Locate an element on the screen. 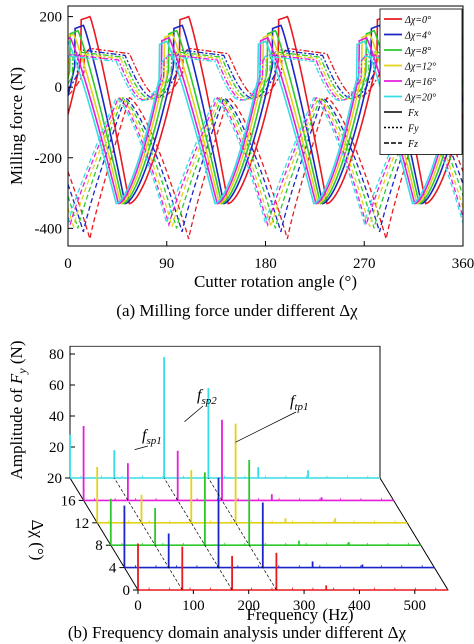  freq-tick-label-1: 100 is located at coordinates (193, 606).